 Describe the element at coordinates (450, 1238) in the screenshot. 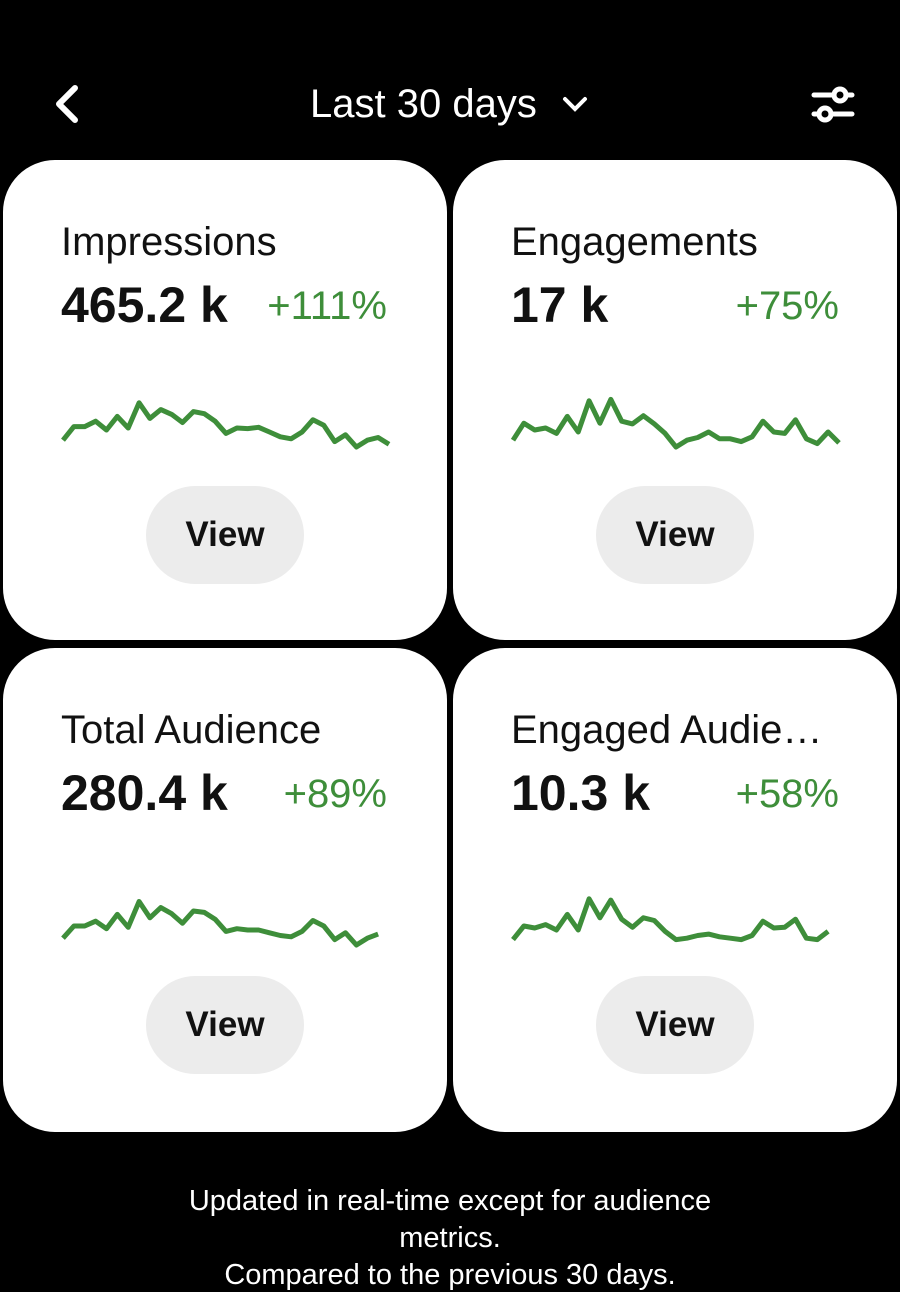

I see `footer-text: metrics.` at that location.